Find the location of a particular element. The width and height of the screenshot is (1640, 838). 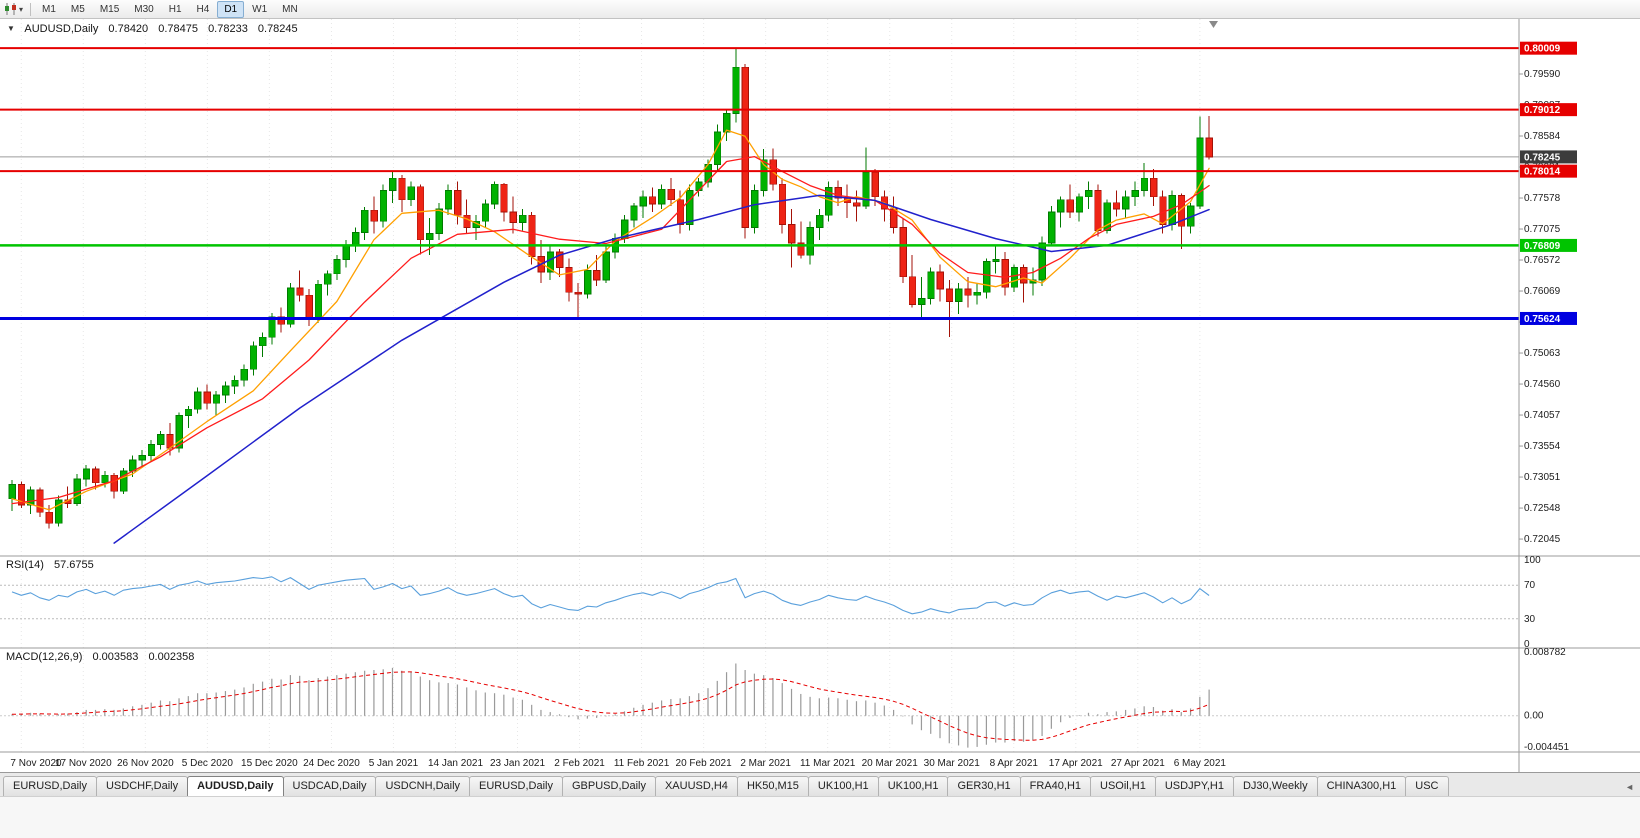

macd-main-value: 0.003583 is located at coordinates (115, 657).